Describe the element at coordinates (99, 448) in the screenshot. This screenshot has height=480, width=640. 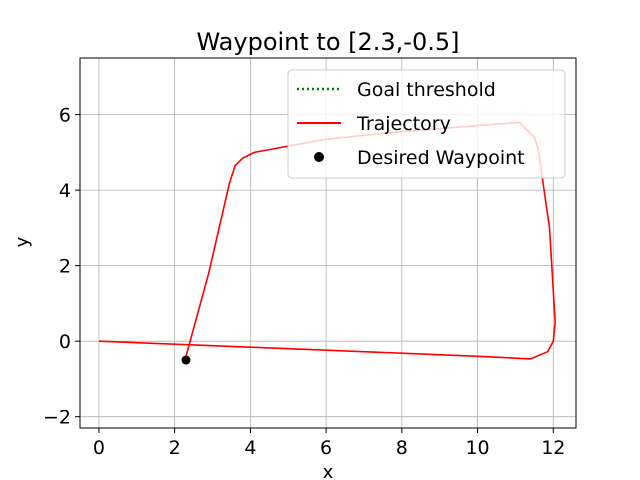
I see `x-tick-label: 0` at that location.